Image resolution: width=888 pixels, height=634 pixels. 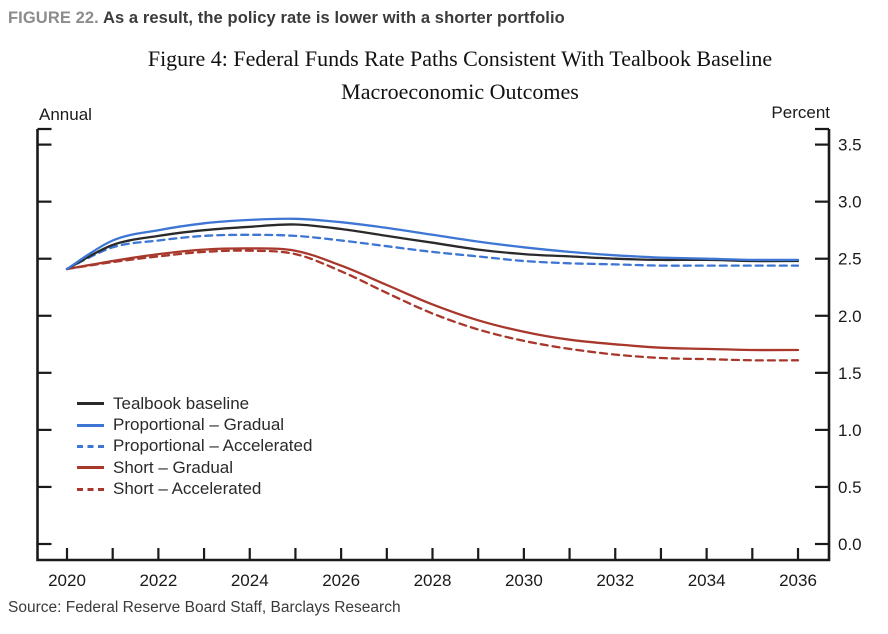 What do you see at coordinates (850, 259) in the screenshot?
I see `y-tick-label: 2.5` at bounding box center [850, 259].